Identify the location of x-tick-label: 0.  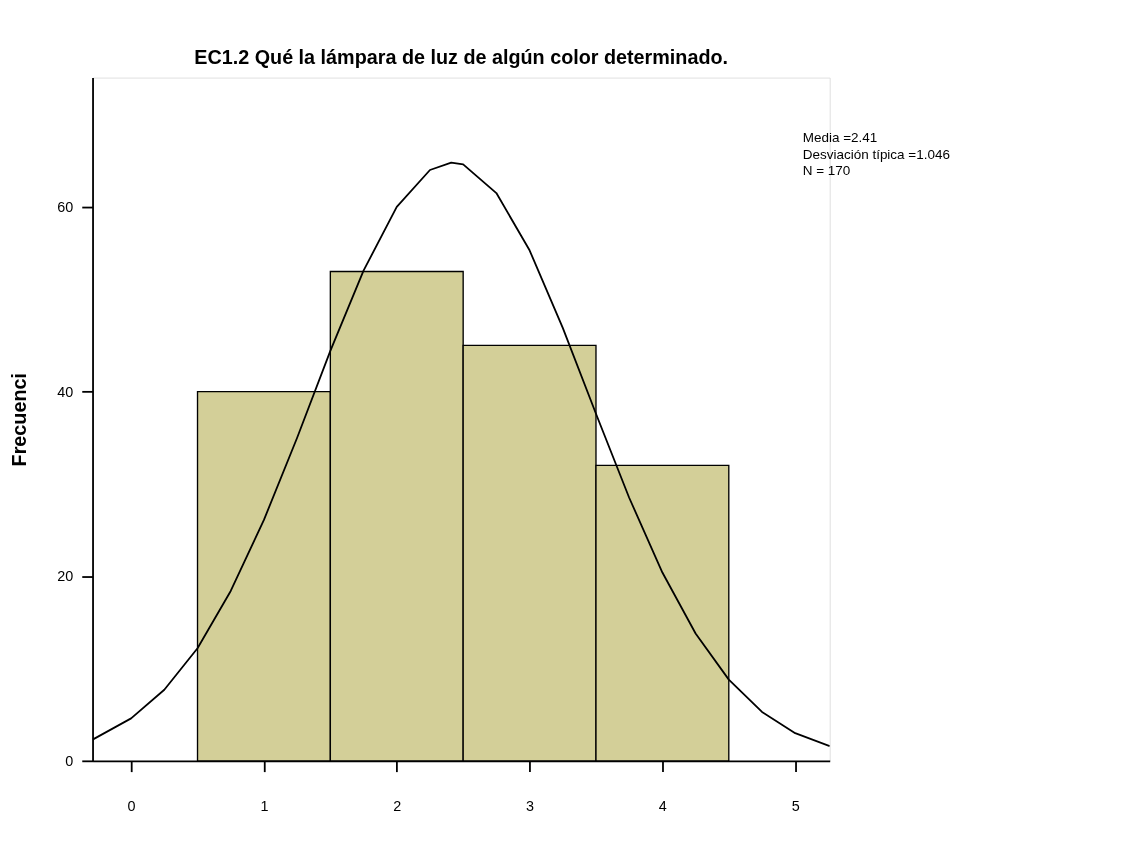
(131, 805).